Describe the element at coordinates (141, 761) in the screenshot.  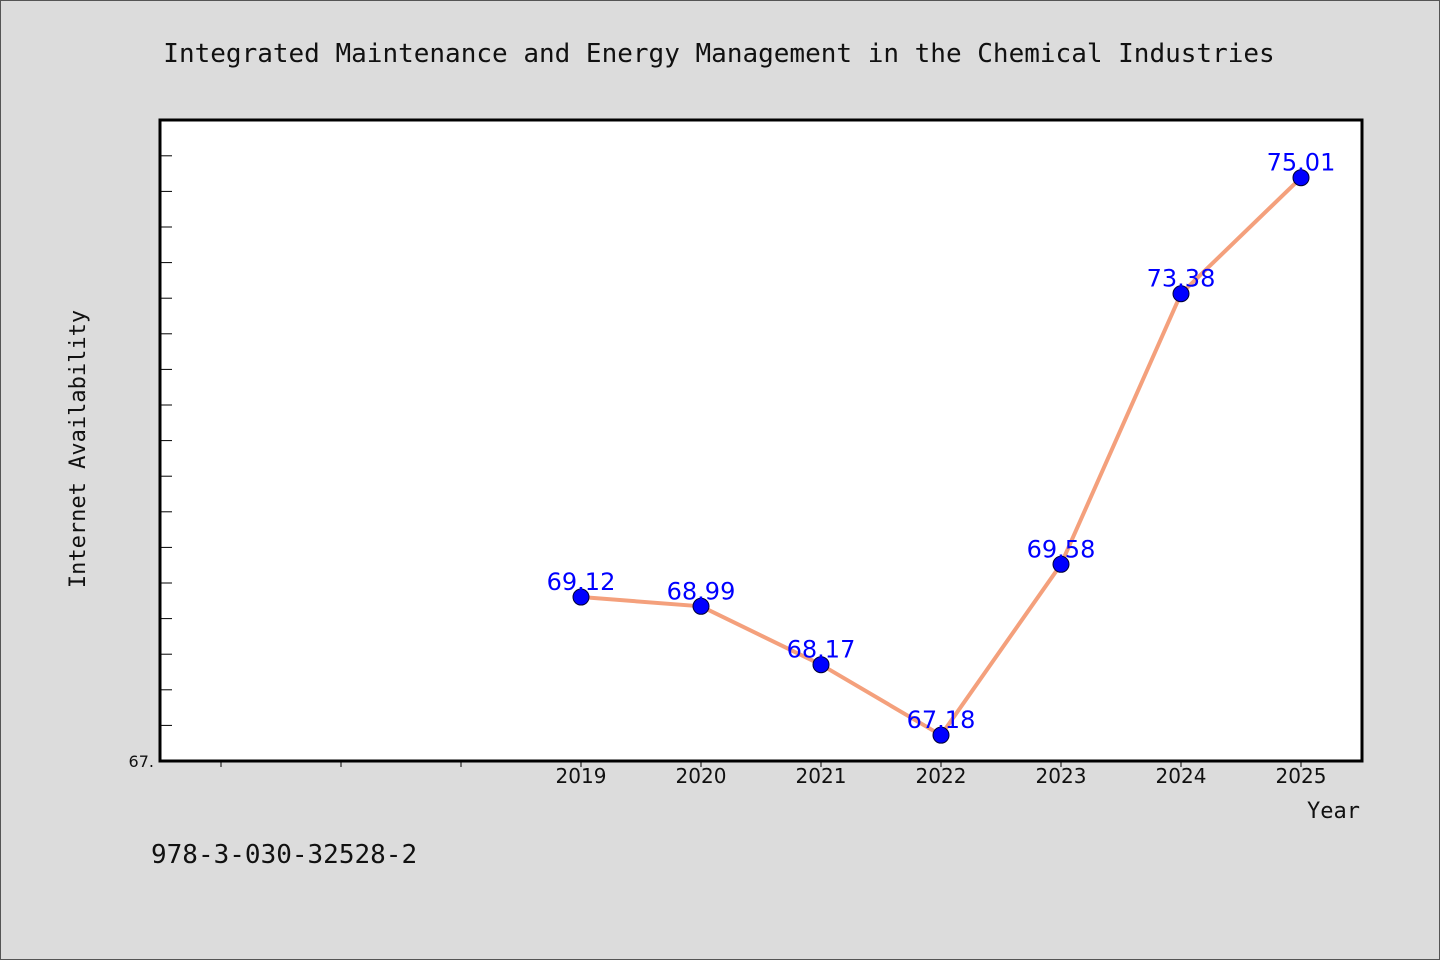
I see `y-tick-label: 67.` at that location.